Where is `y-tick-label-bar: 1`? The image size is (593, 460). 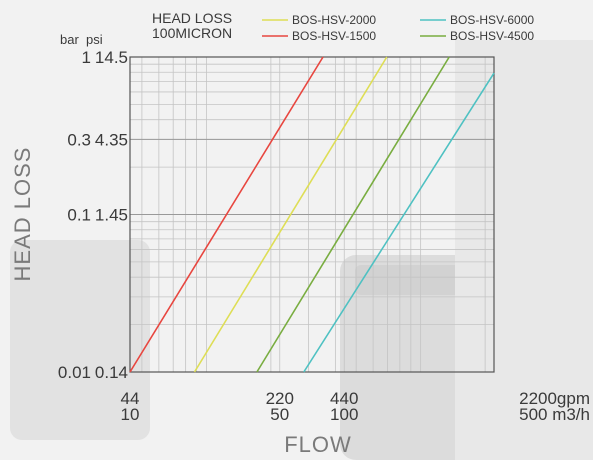
y-tick-label-bar: 1 is located at coordinates (86, 57).